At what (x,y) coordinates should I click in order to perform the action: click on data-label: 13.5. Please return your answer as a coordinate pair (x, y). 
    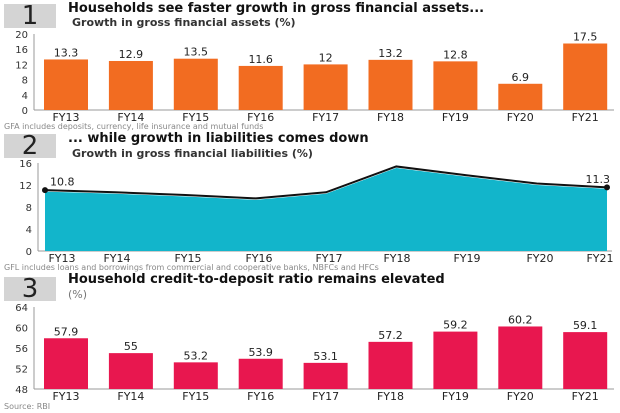
    Looking at the image, I should click on (196, 52).